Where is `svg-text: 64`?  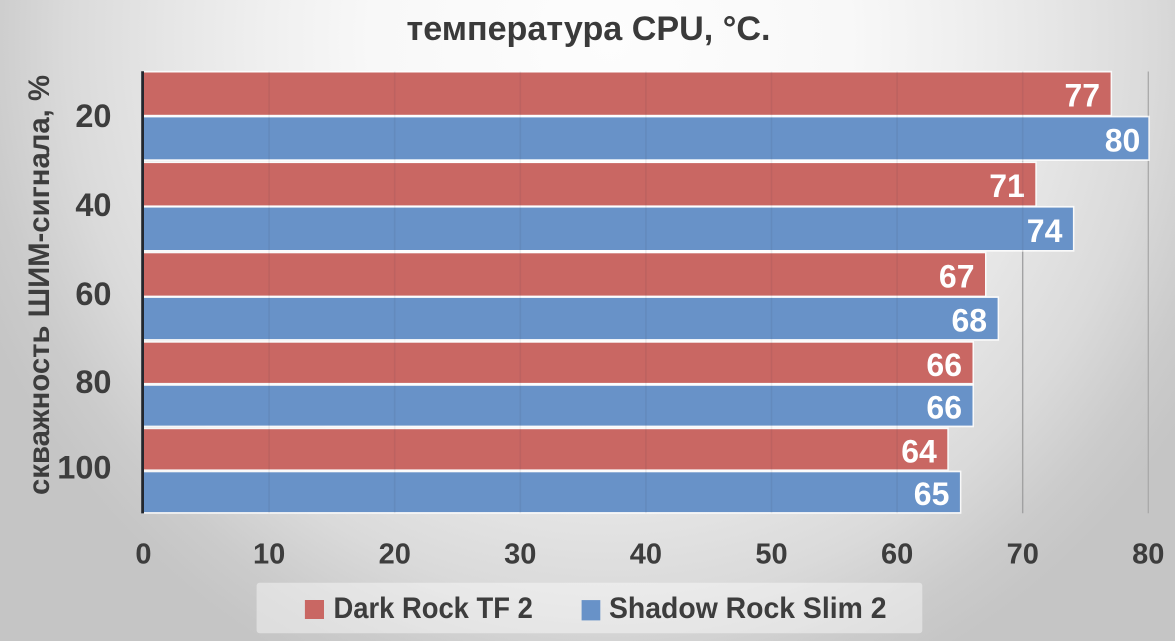 svg-text: 64 is located at coordinates (919, 451).